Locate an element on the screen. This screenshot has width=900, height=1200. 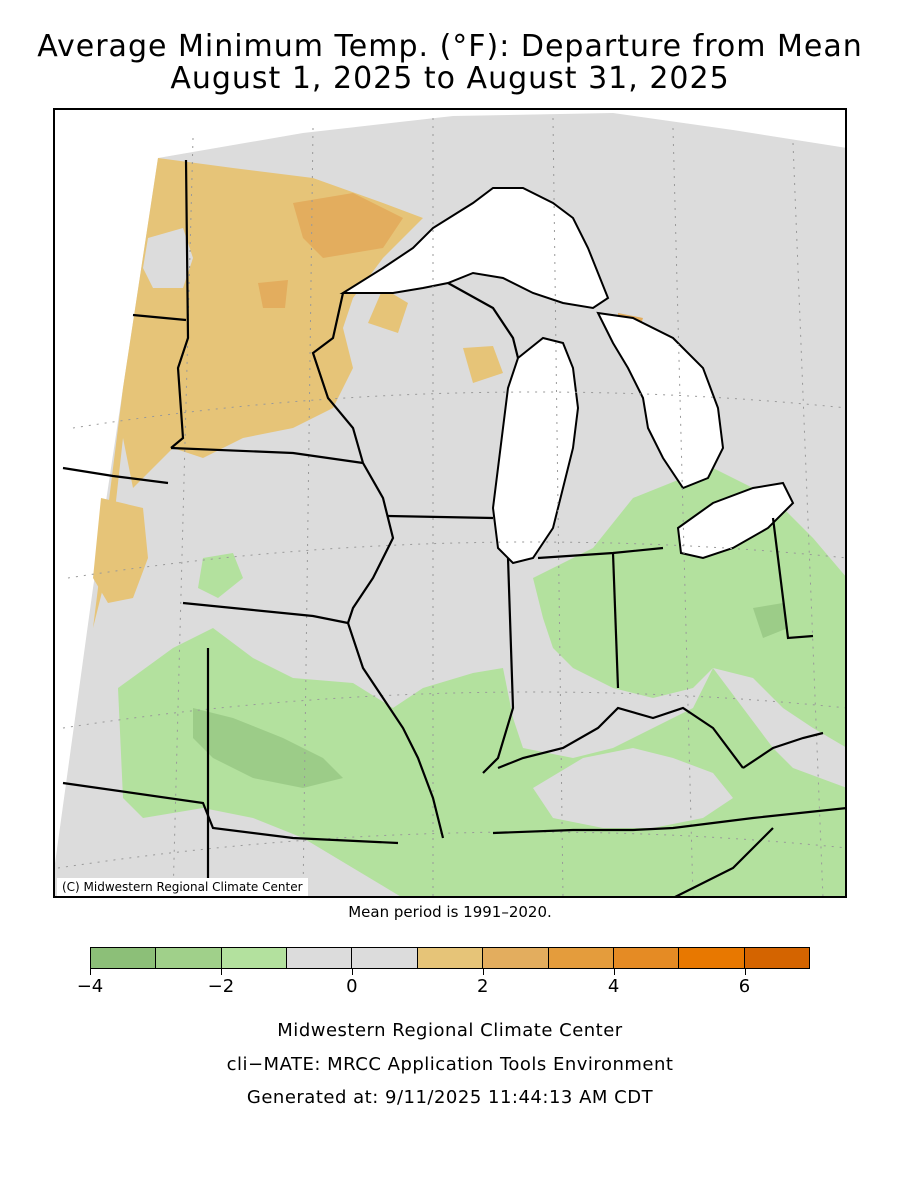
anomaly-orange-medium is located at coordinates (348, 225).